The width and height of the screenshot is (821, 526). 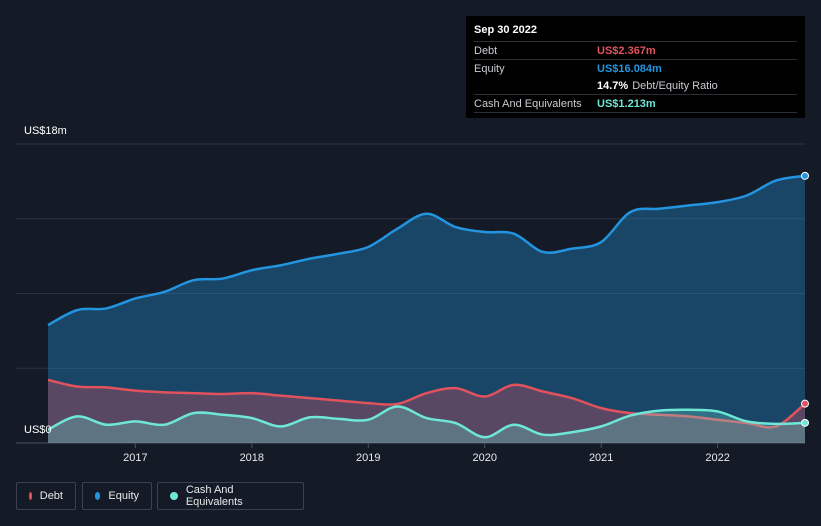 I want to click on cash-series-line, so click(x=426, y=422).